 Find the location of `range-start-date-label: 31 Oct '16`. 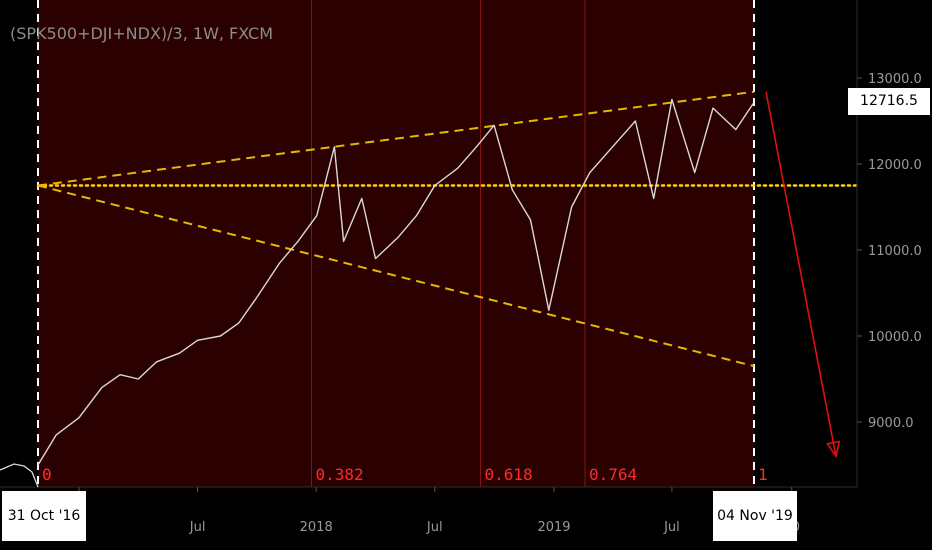

range-start-date-label: 31 Oct '16 is located at coordinates (44, 516).